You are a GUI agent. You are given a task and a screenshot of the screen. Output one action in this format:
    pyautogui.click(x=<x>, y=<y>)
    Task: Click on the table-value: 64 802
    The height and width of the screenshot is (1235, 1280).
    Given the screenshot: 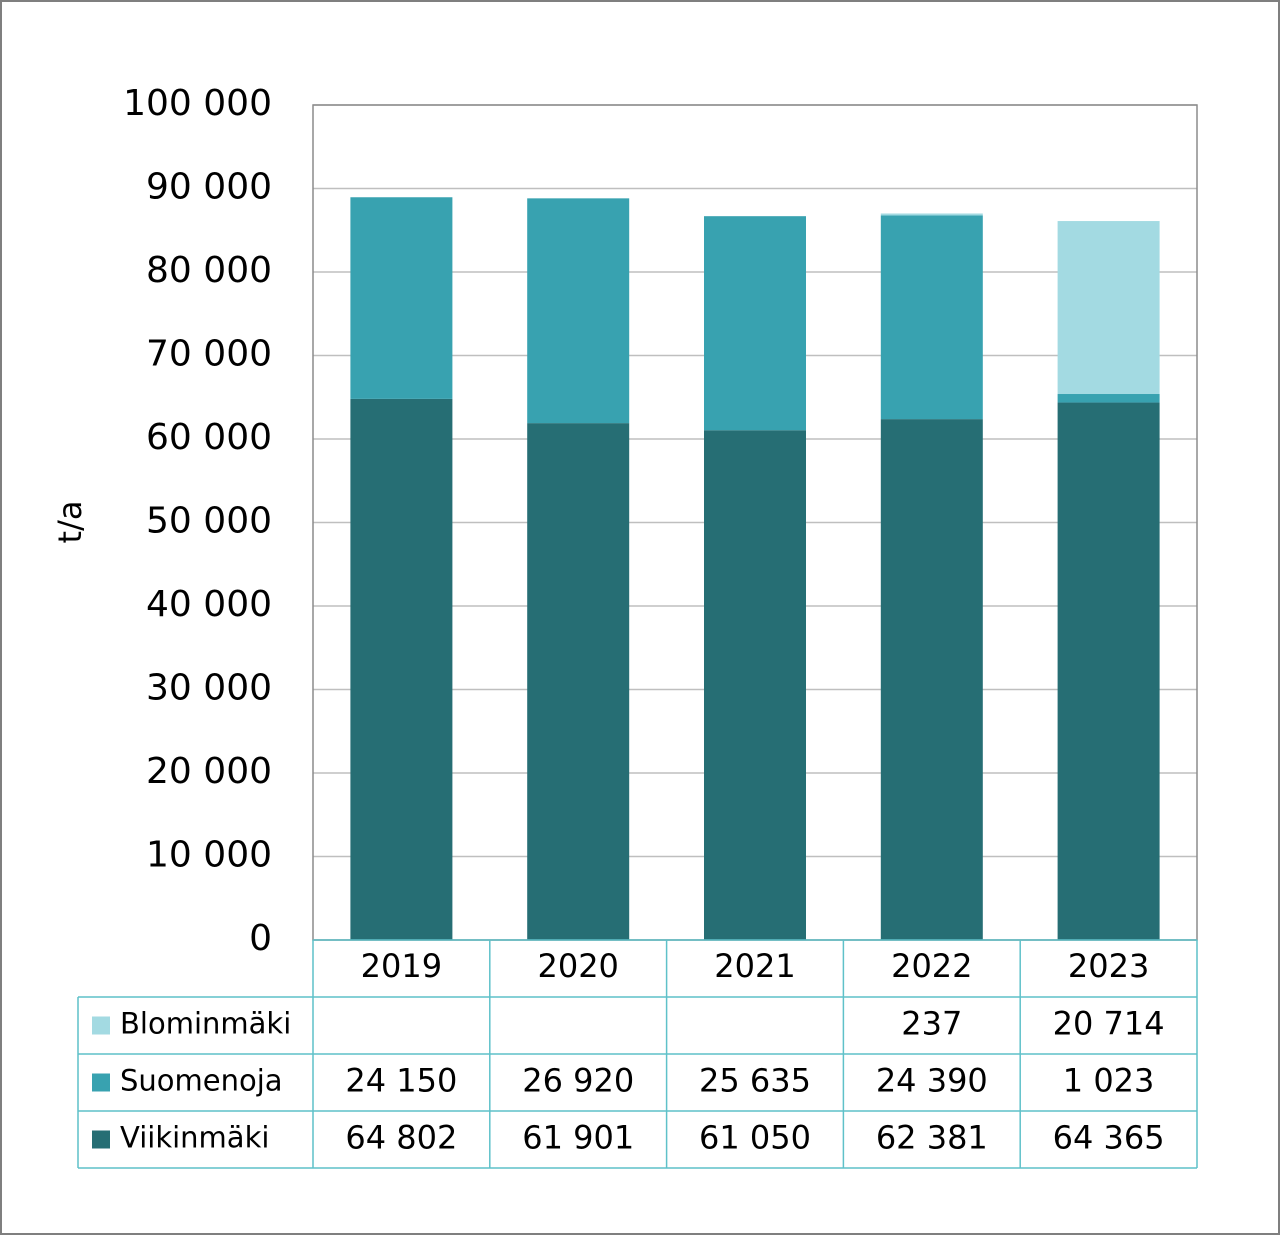 What is the action you would take?
    pyautogui.click(x=401, y=1138)
    